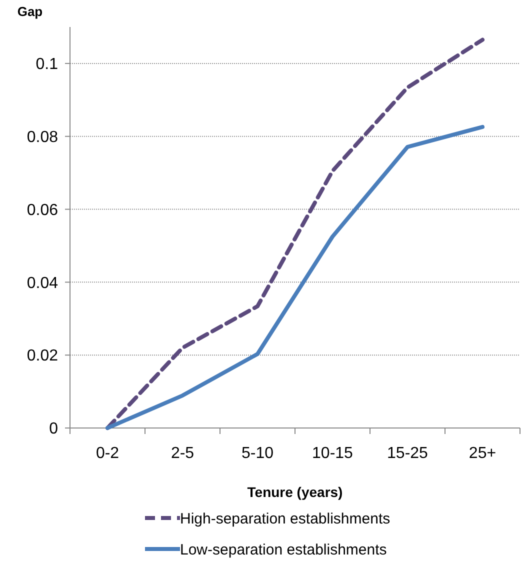 The image size is (528, 561). Describe the element at coordinates (283, 549) in the screenshot. I see `legend-label: Low-separation establishments` at that location.